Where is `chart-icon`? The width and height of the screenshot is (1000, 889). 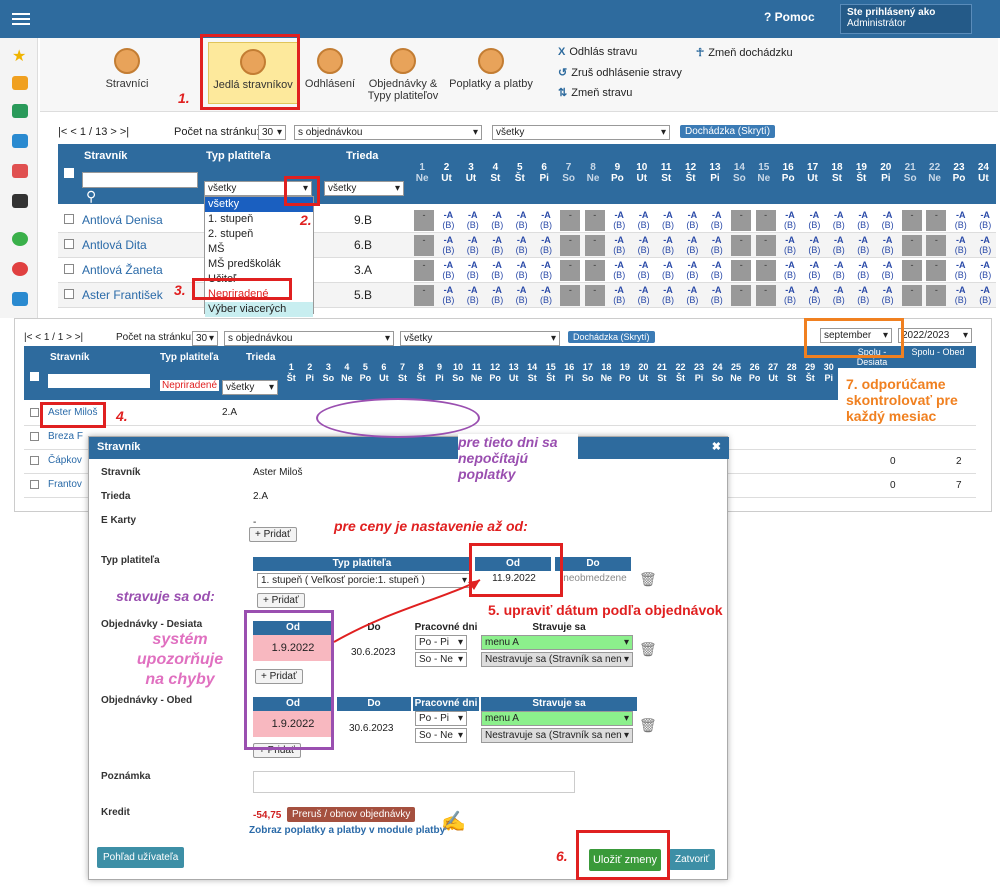 chart-icon is located at coordinates (20, 269).